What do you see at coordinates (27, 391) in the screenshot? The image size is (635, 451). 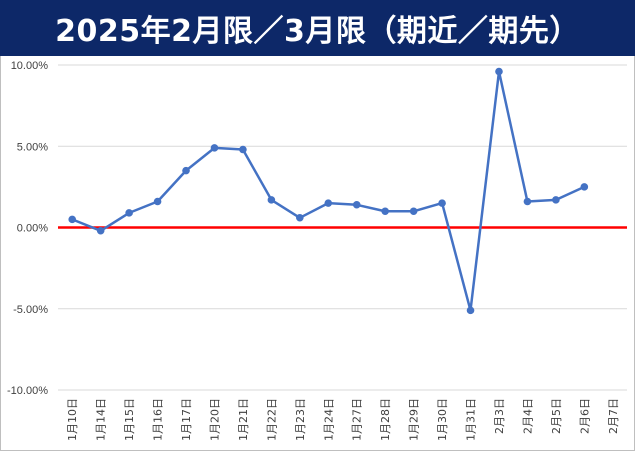 I see `y-tick-label: -10.00%` at bounding box center [27, 391].